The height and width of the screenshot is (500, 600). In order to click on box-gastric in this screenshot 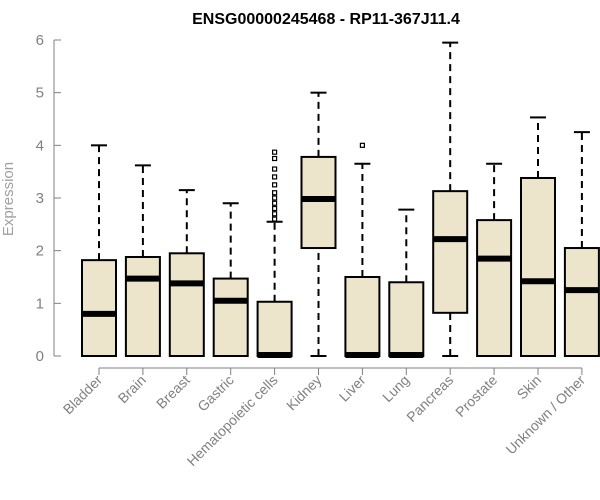, I will do `click(230, 279)`.